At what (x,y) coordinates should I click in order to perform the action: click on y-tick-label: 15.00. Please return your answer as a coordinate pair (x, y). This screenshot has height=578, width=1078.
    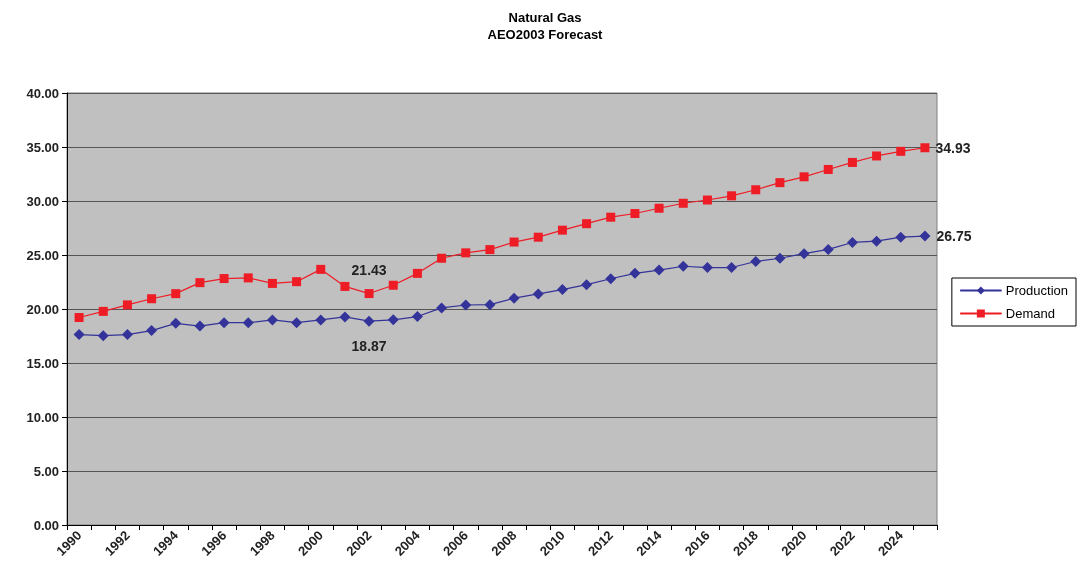
    Looking at the image, I should click on (42, 363).